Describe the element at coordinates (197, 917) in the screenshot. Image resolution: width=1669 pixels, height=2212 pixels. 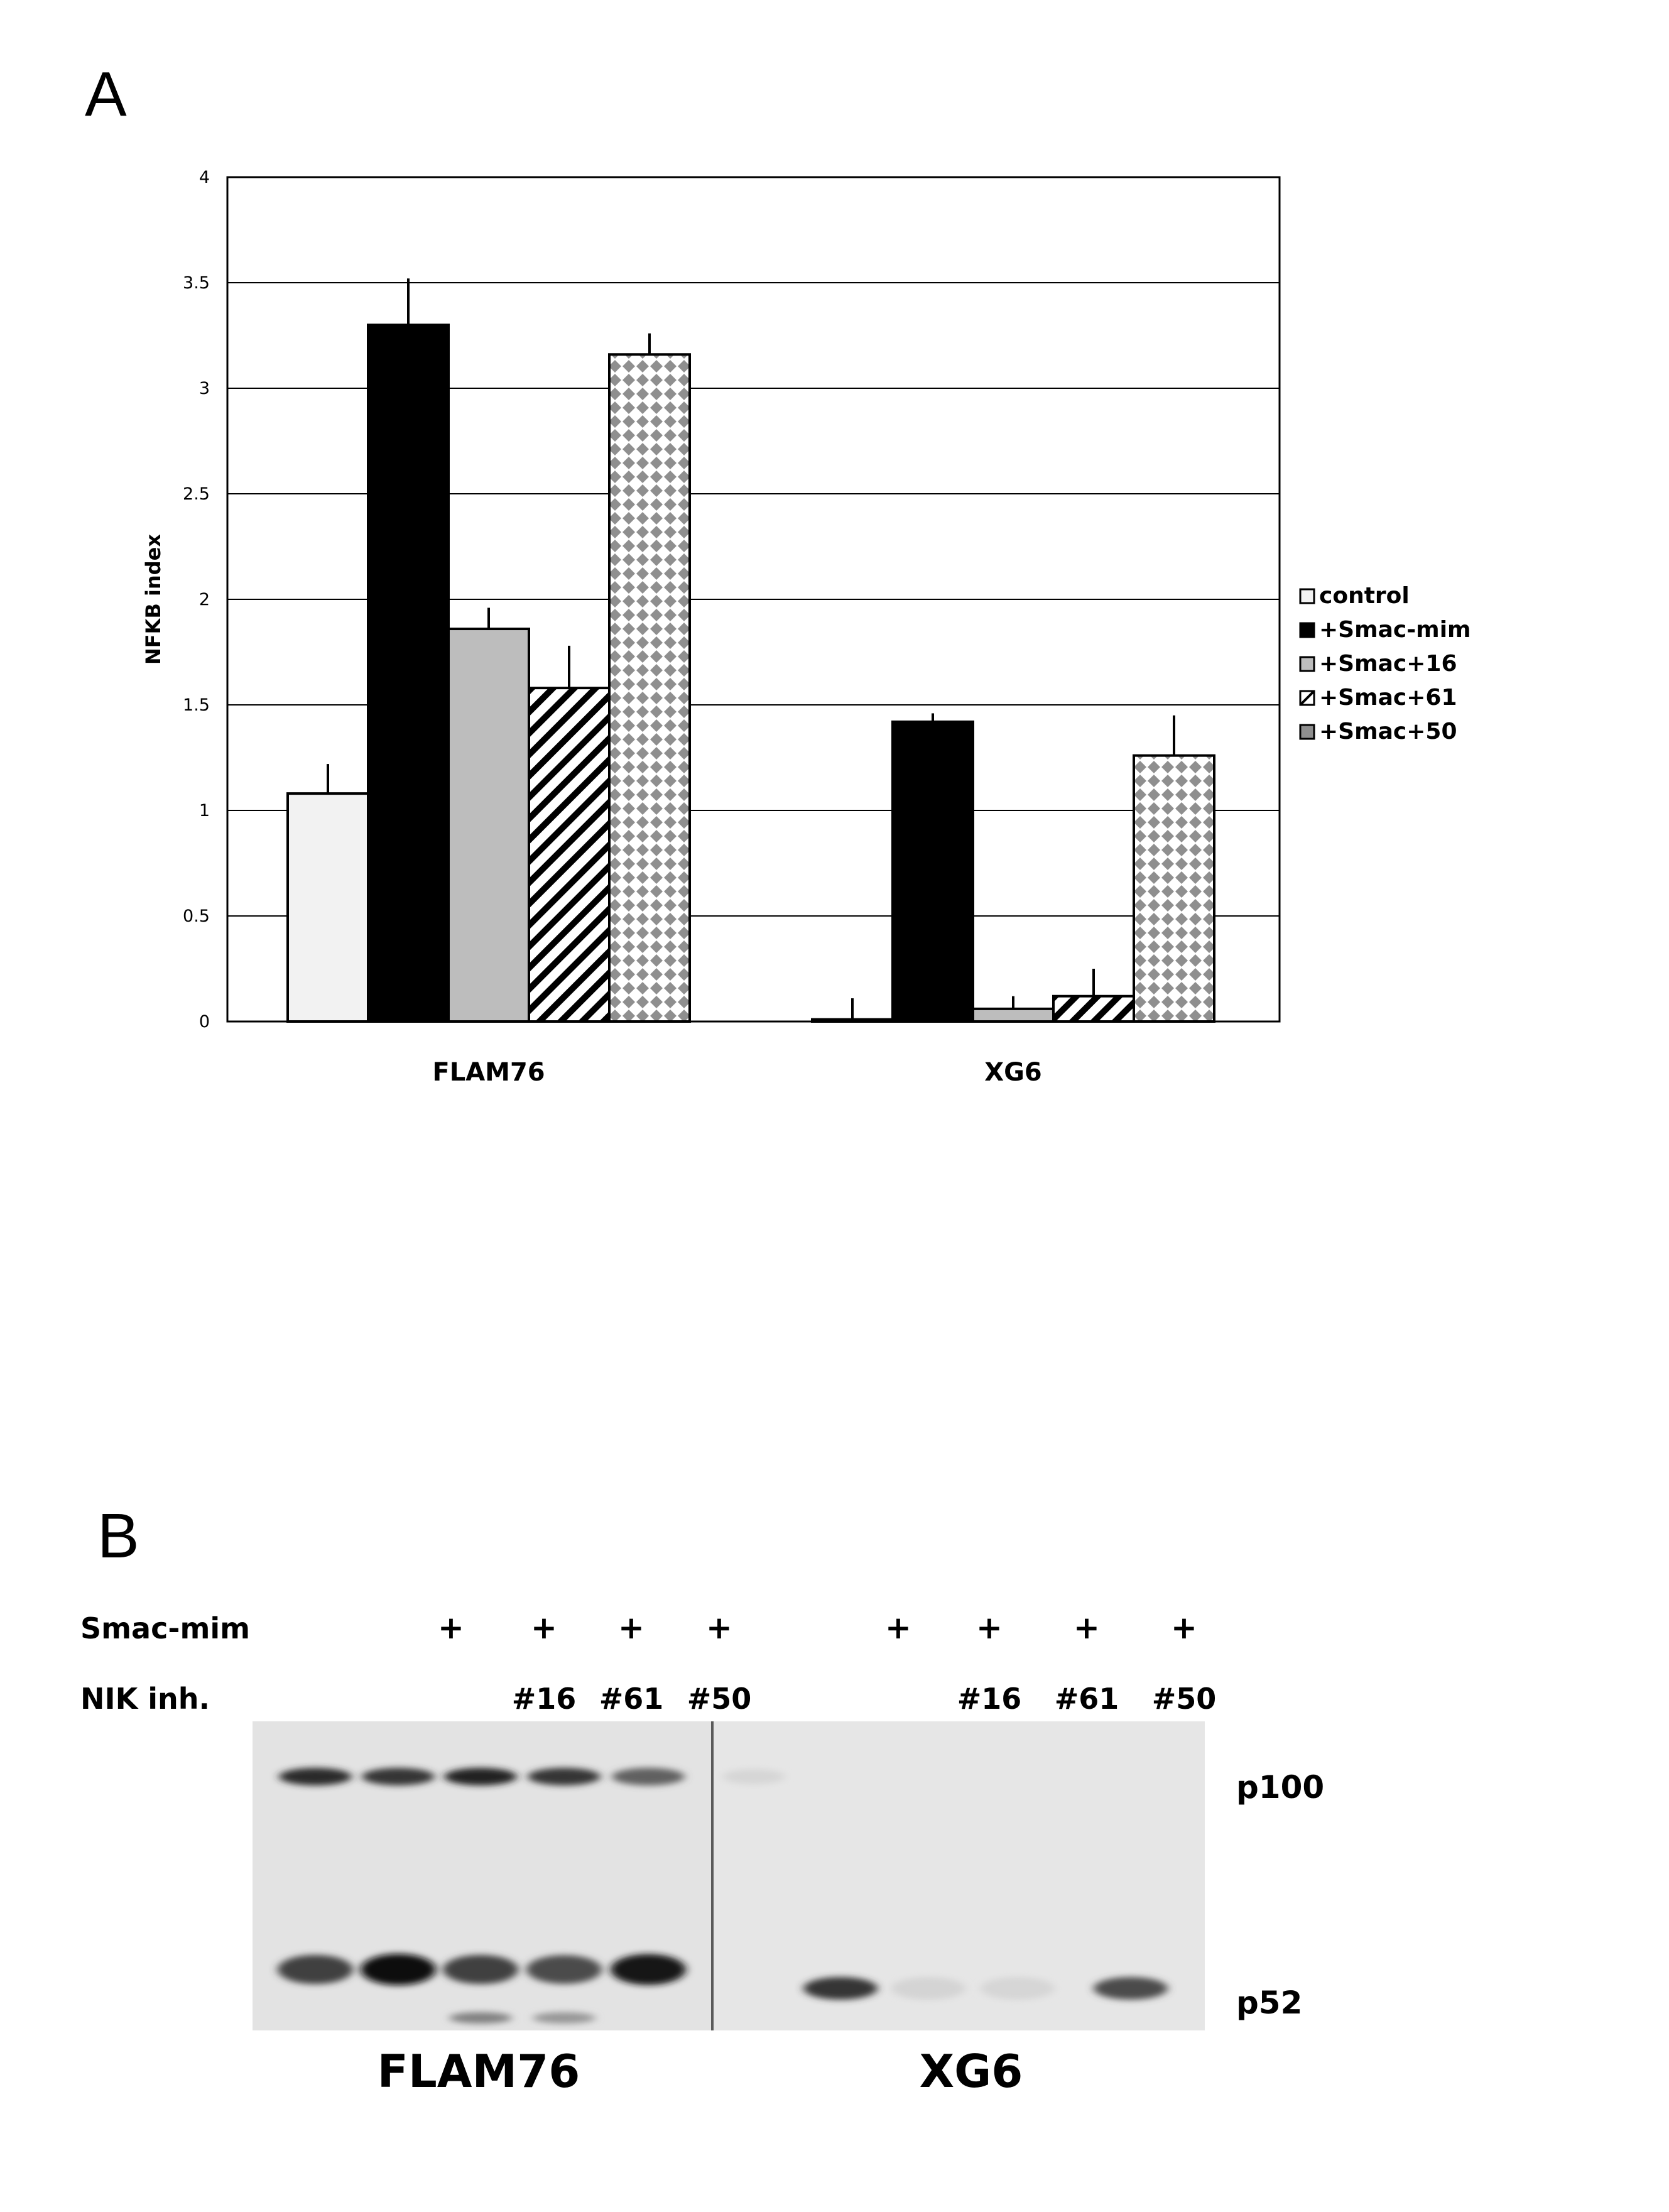
I see `y-tick-label: 0.5` at that location.